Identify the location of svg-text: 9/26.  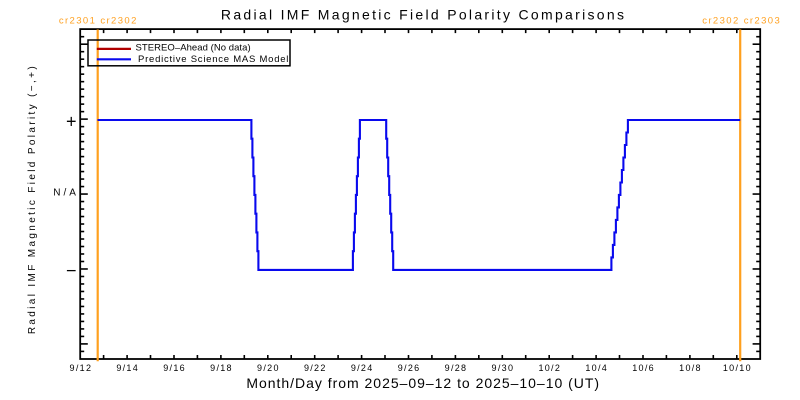
(409, 368).